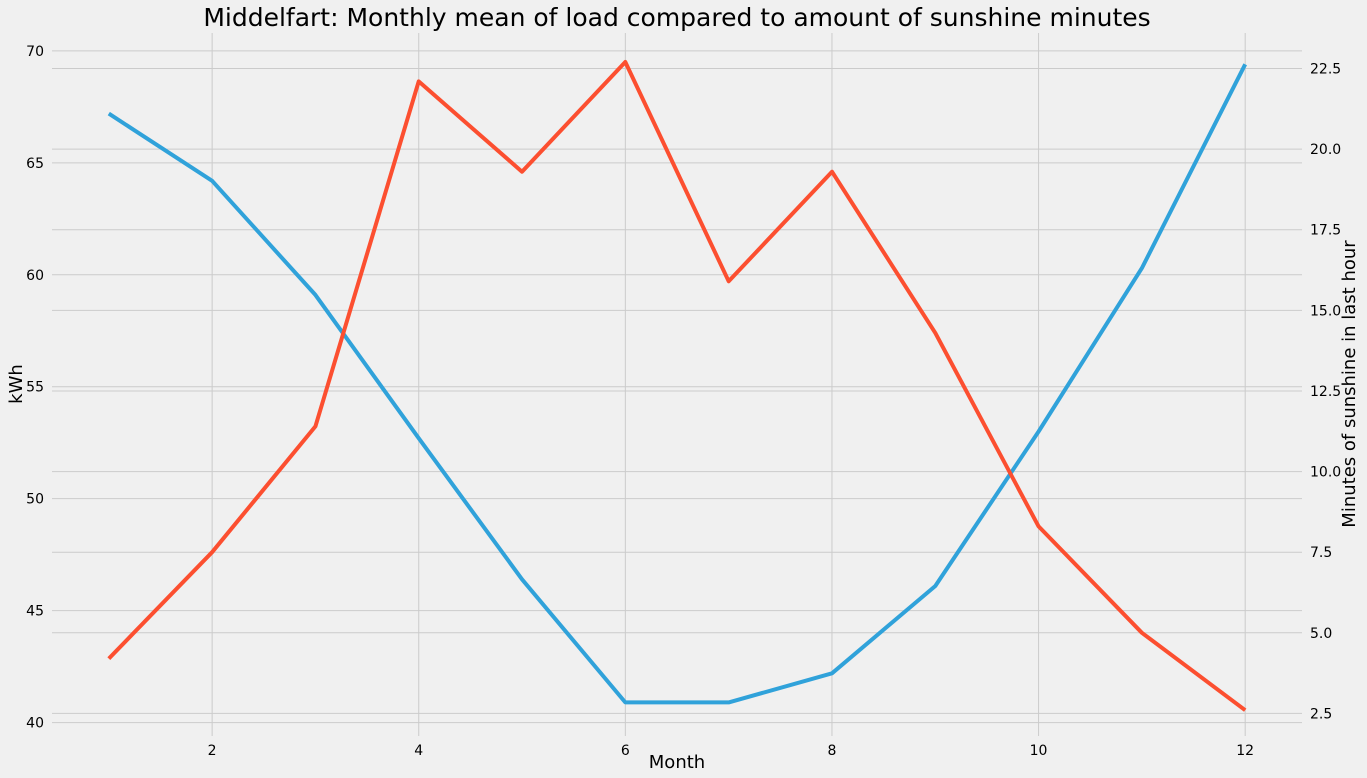 This screenshot has height=778, width=1367. What do you see at coordinates (35, 724) in the screenshot?
I see `y-tick-label: 40` at bounding box center [35, 724].